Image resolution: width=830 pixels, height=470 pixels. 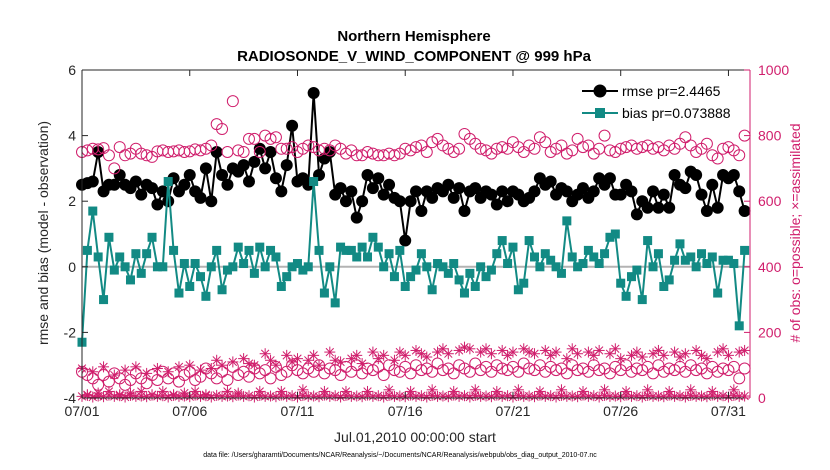 I want to click on y-tick-label: 0, so click(x=72, y=267).